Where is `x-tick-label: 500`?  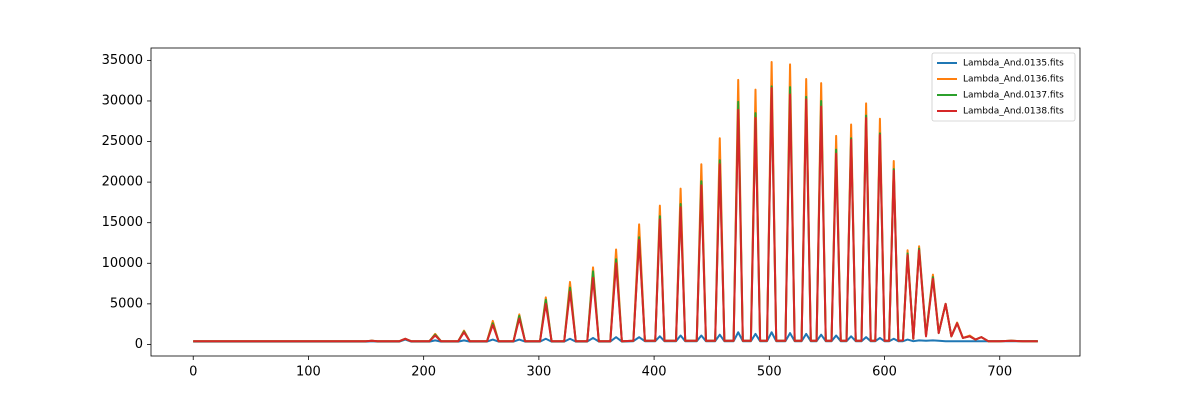
x-tick-label: 500 is located at coordinates (769, 372).